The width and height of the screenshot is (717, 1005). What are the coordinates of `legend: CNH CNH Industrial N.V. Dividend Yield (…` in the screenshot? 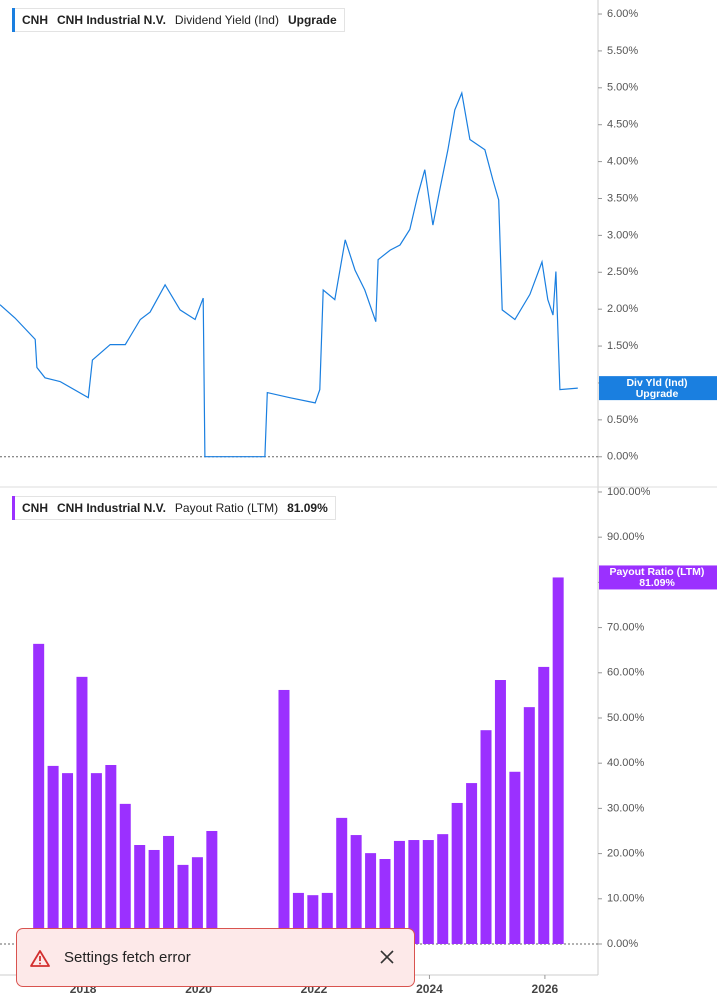 It's located at (178, 20).